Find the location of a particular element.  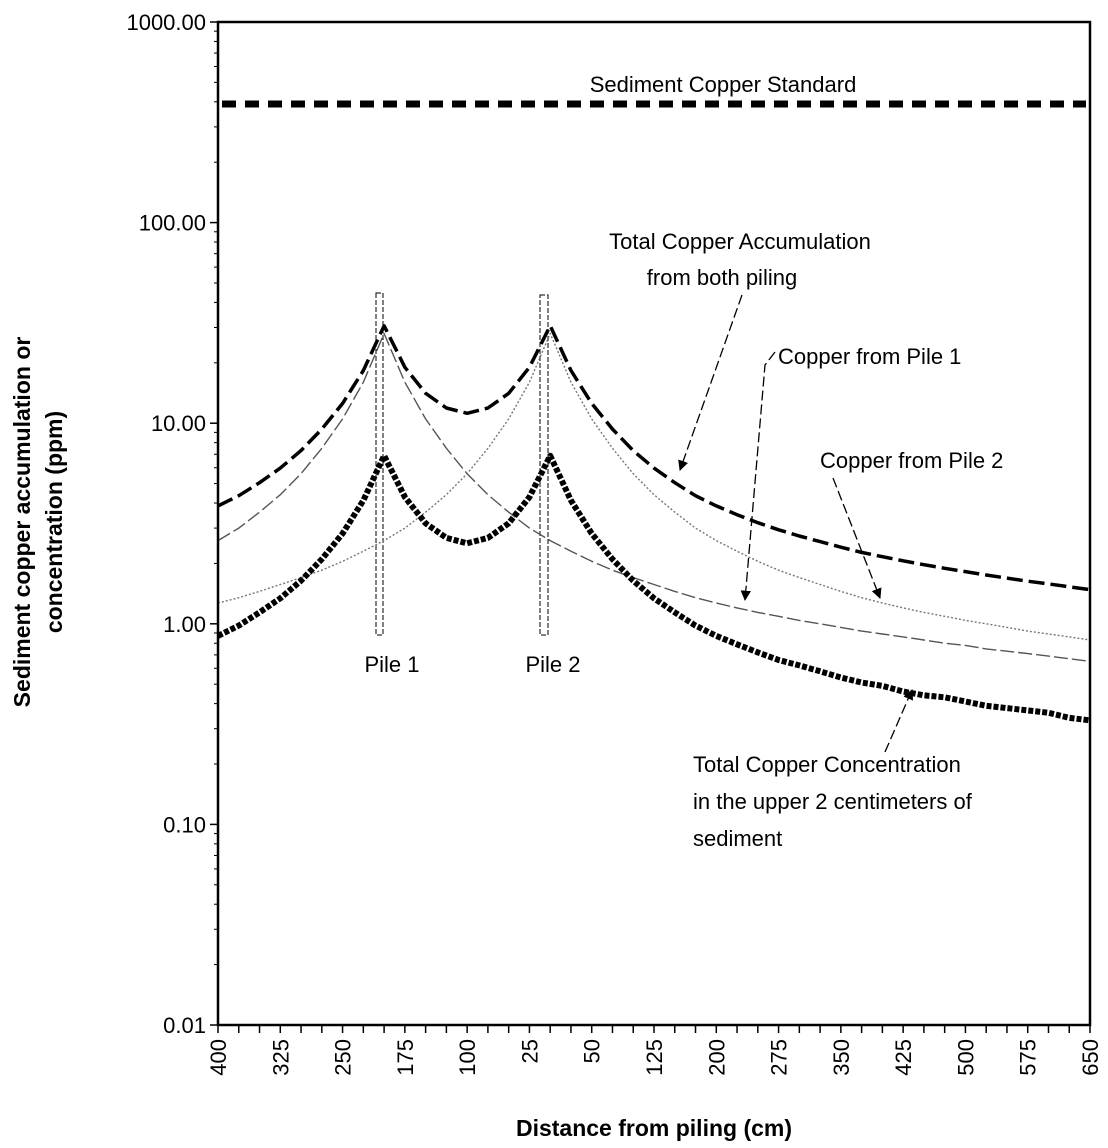

x-tick-label: 350 is located at coordinates (841, 1057).